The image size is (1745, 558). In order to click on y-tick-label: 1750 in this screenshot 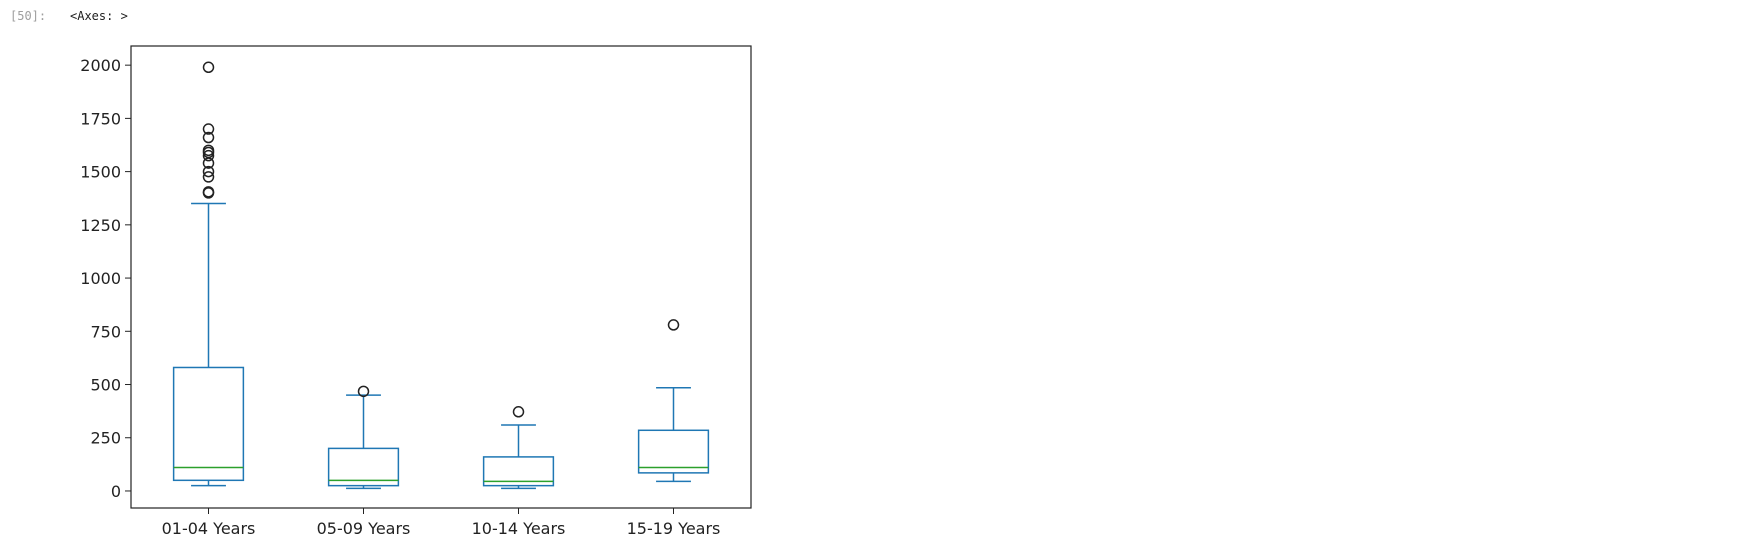, I will do `click(100, 118)`.